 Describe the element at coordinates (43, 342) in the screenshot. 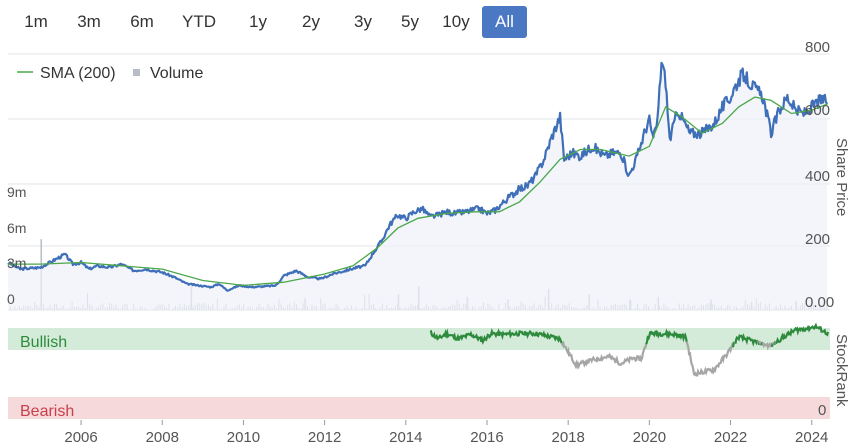

I see `bullish-label: Bullish` at that location.